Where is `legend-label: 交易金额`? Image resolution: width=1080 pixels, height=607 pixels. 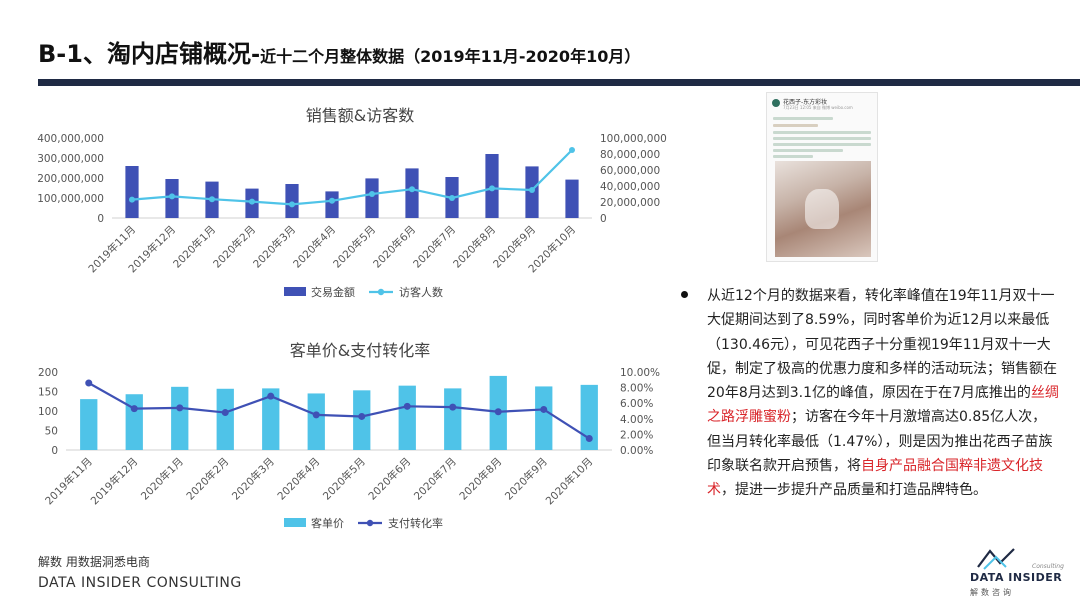 legend-label: 交易金额 is located at coordinates (333, 292).